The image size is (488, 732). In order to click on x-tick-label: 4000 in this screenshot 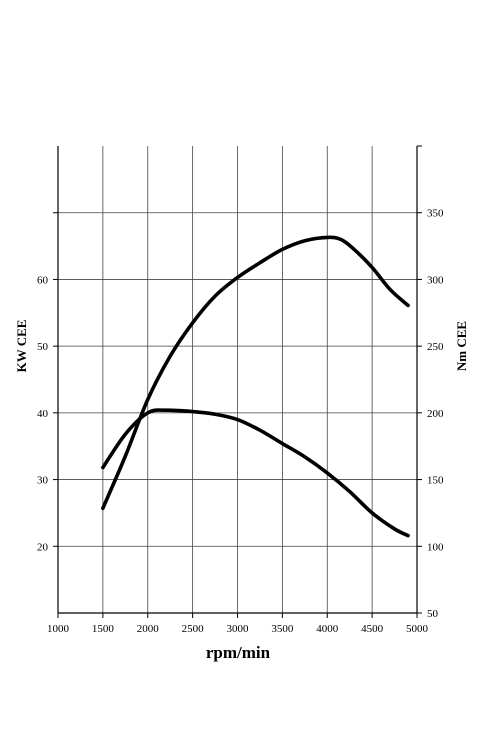, I will do `click(327, 629)`.